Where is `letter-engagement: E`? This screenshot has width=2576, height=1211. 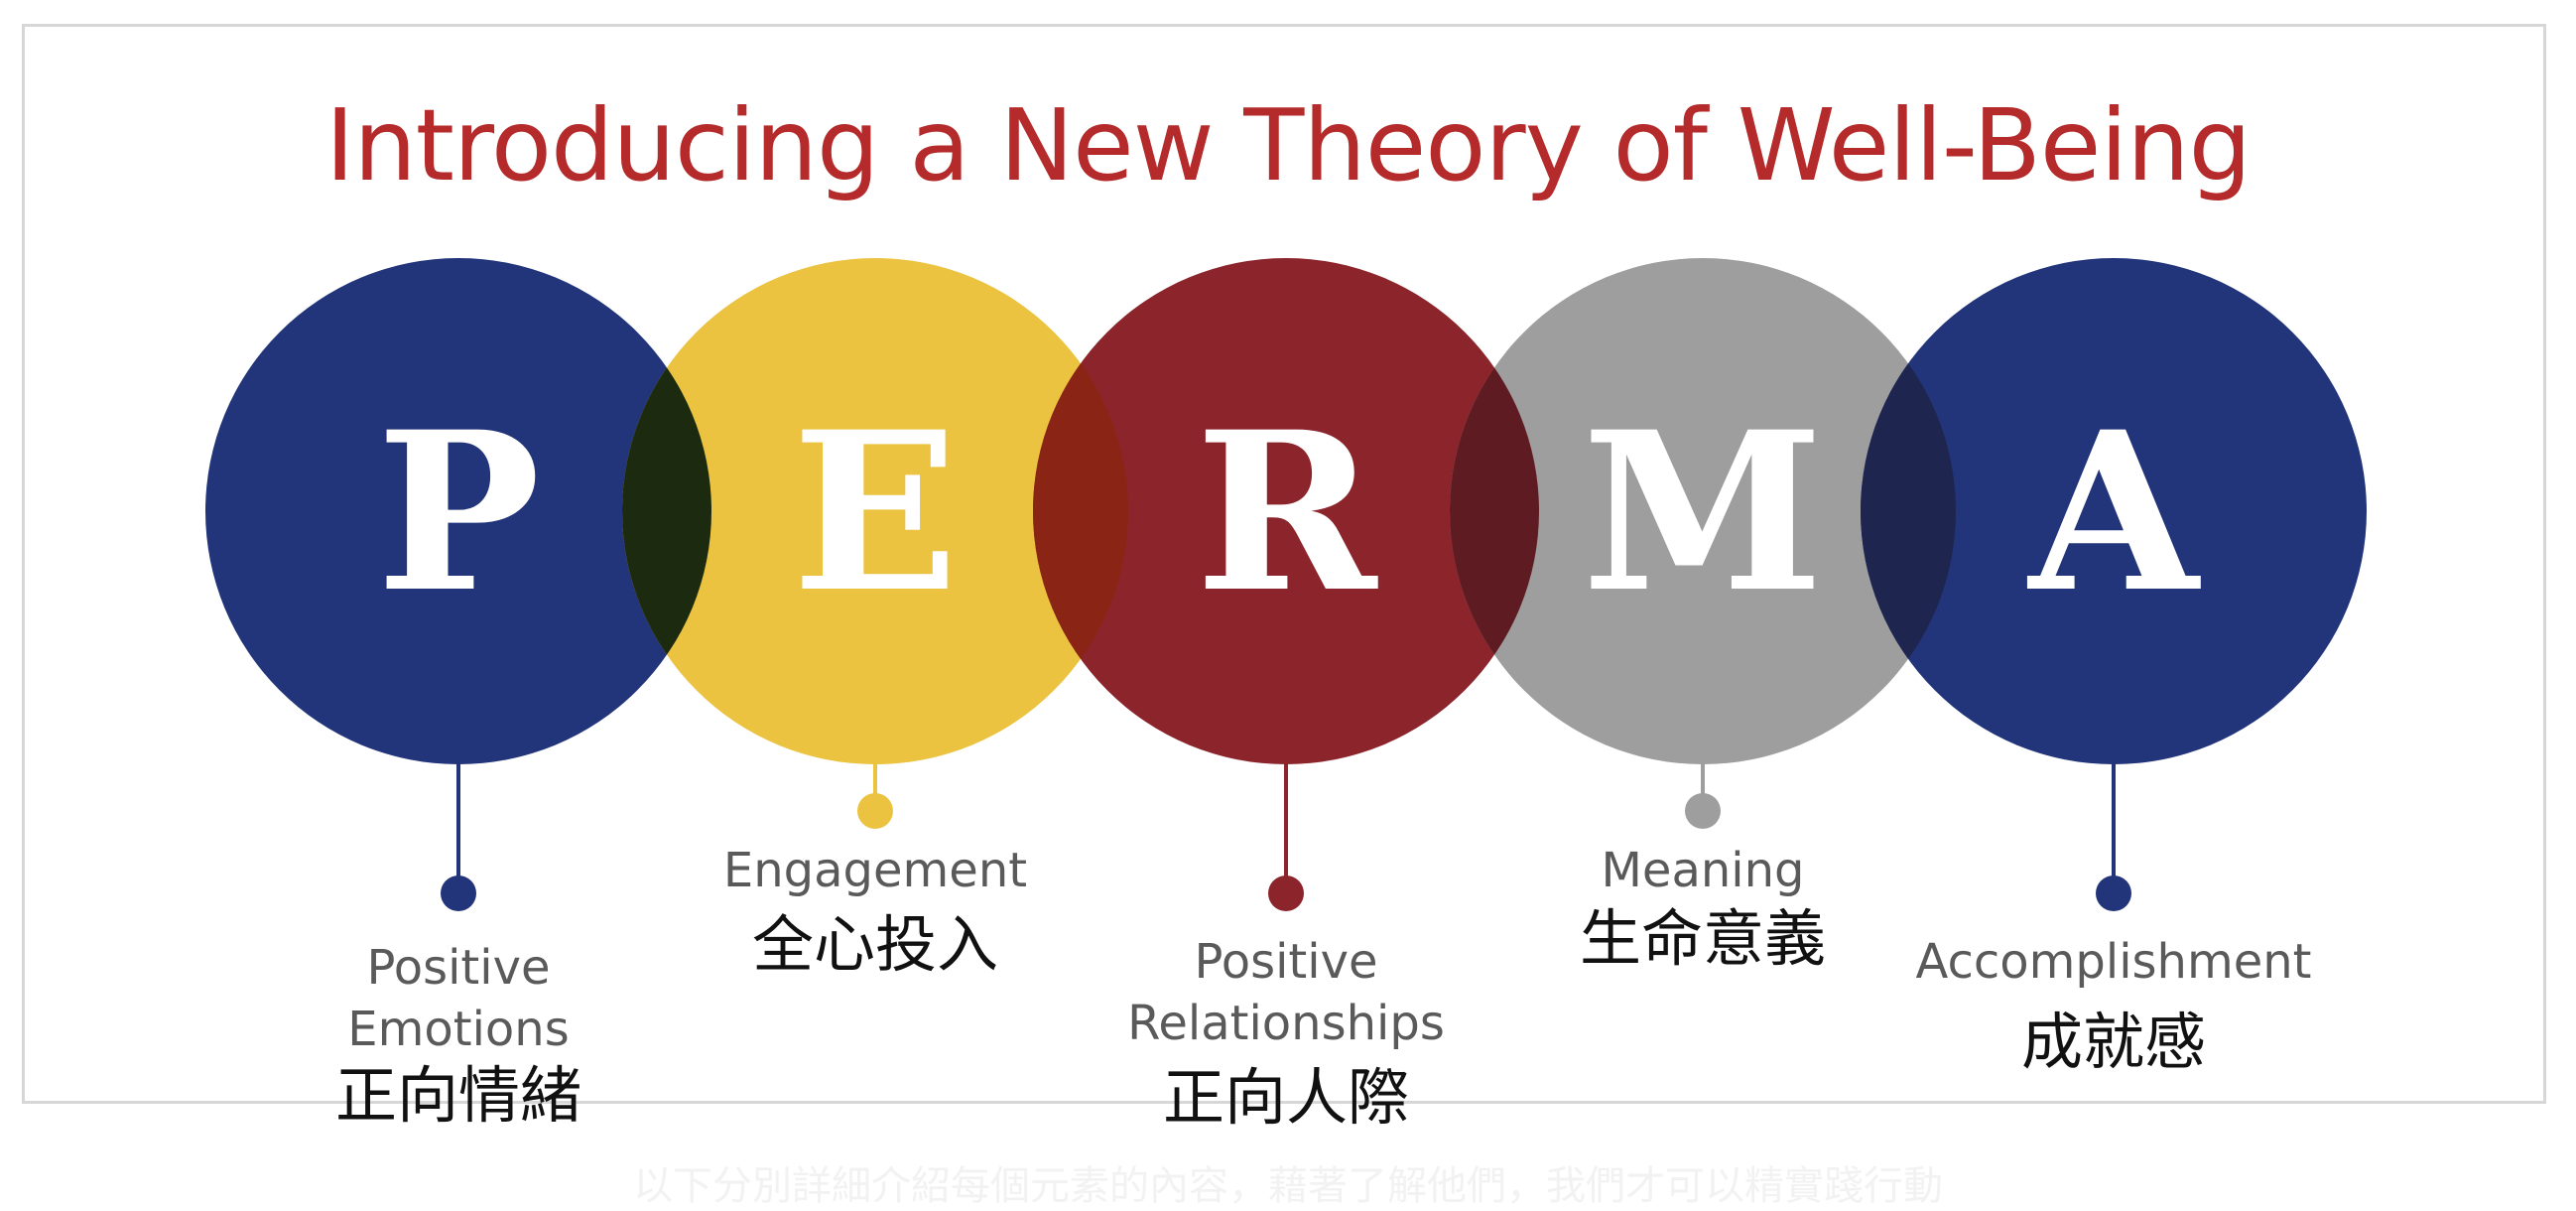
letter-engagement: E is located at coordinates (876, 511).